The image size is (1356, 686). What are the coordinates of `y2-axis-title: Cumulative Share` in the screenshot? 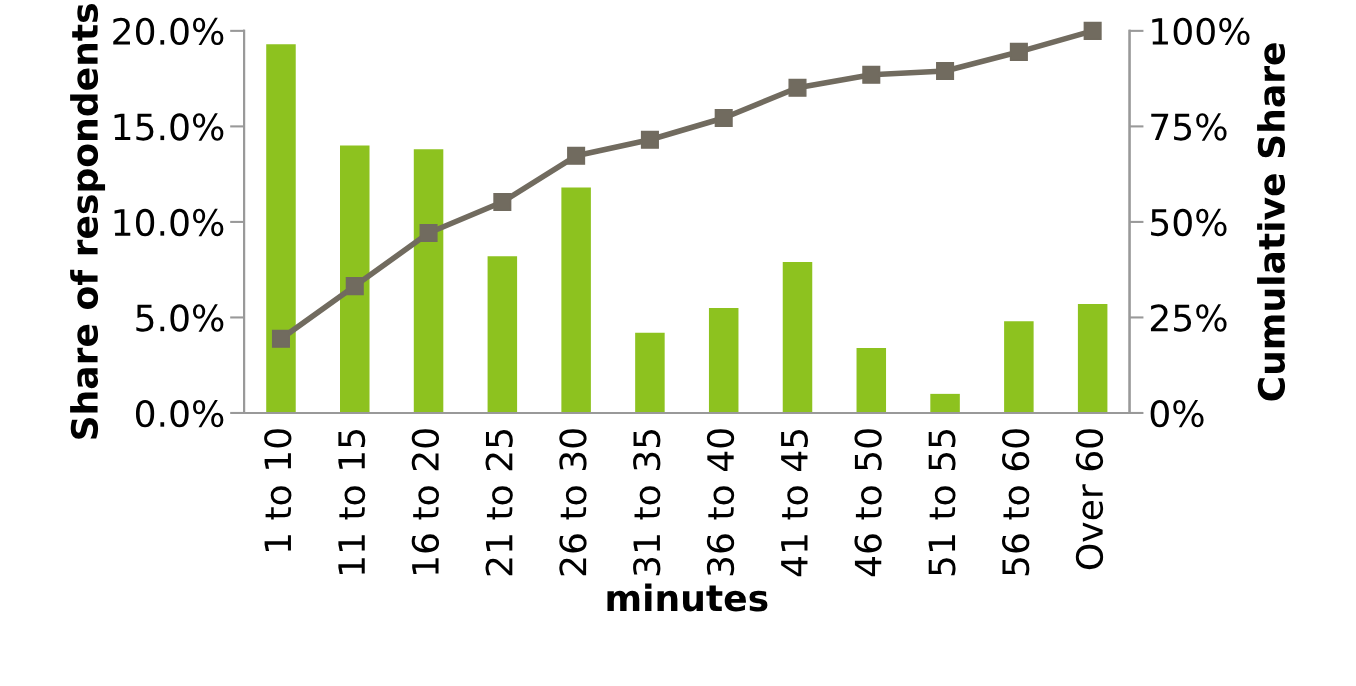 It's located at (1271, 222).